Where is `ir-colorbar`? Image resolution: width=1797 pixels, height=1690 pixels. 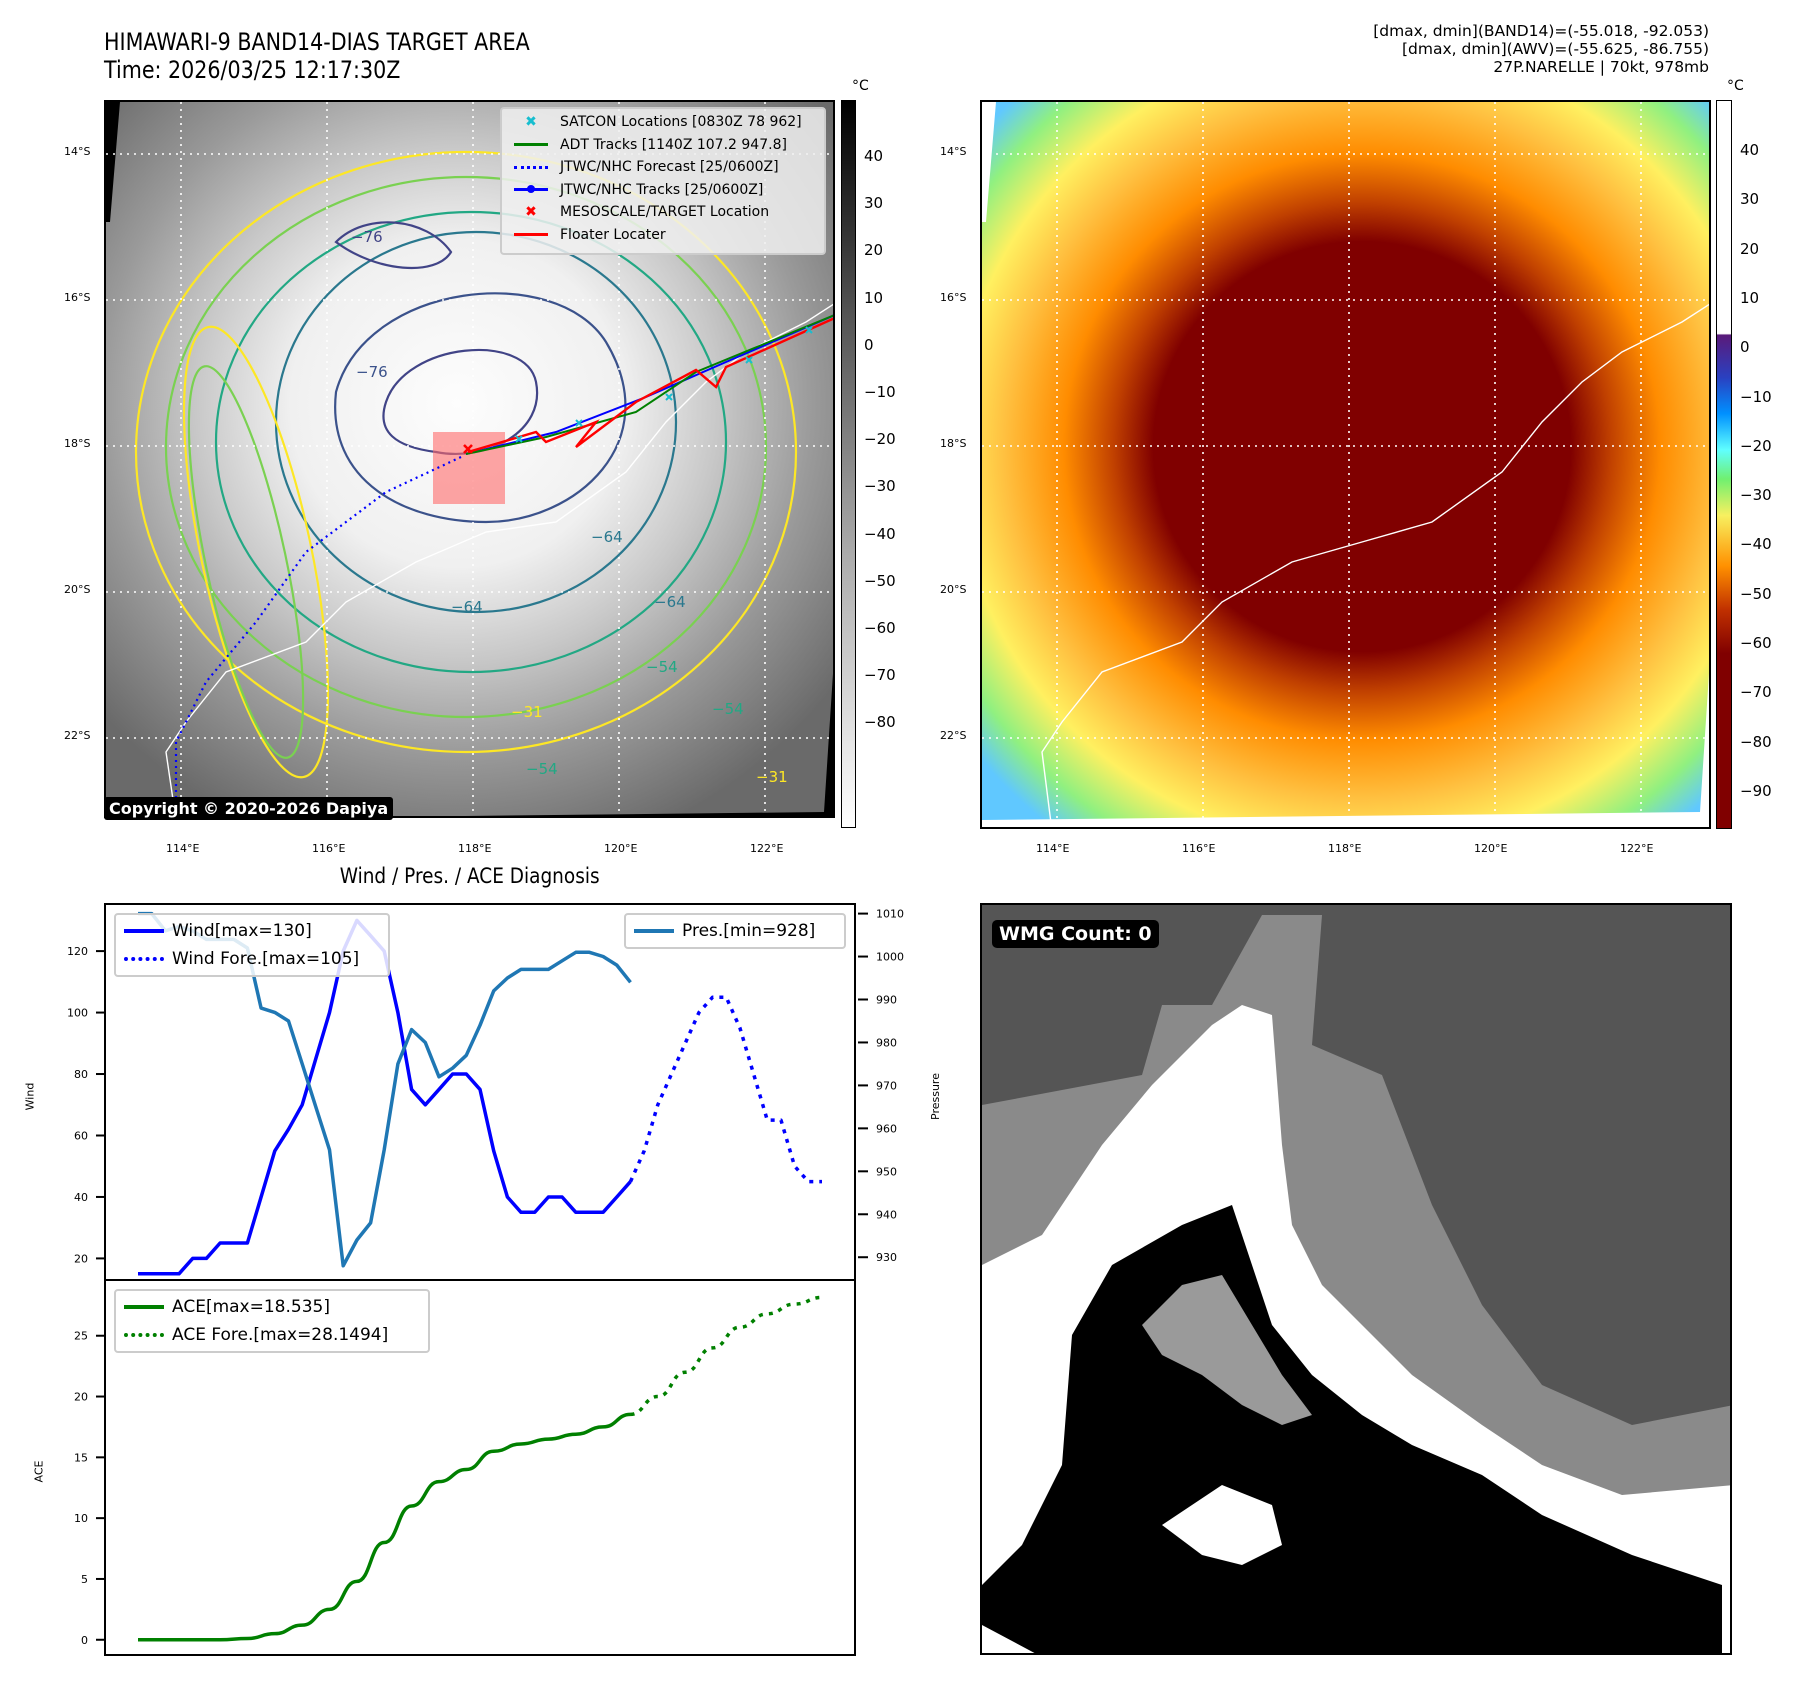 ir-colorbar is located at coordinates (848, 464).